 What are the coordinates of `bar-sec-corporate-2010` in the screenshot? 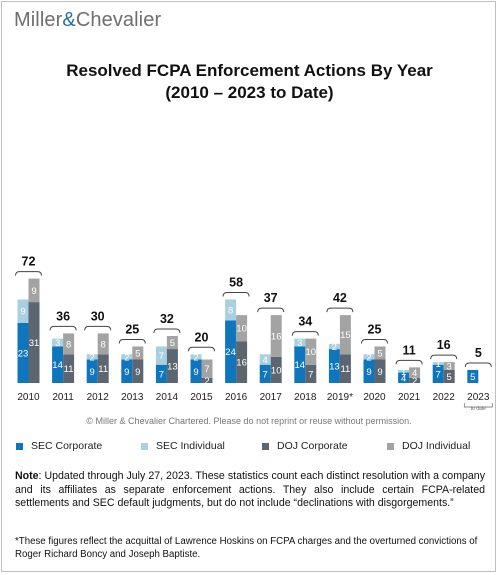 It's located at (23, 352).